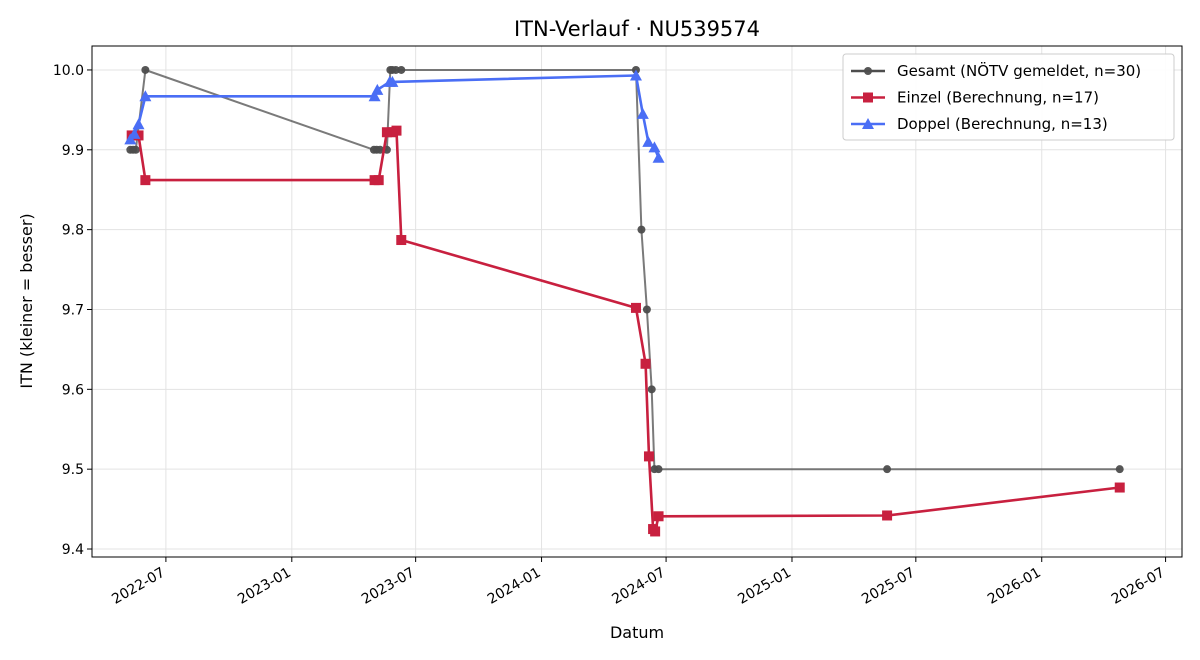 The height and width of the screenshot is (660, 1200). I want to click on x-tick-label: 2024-01, so click(514, 586).